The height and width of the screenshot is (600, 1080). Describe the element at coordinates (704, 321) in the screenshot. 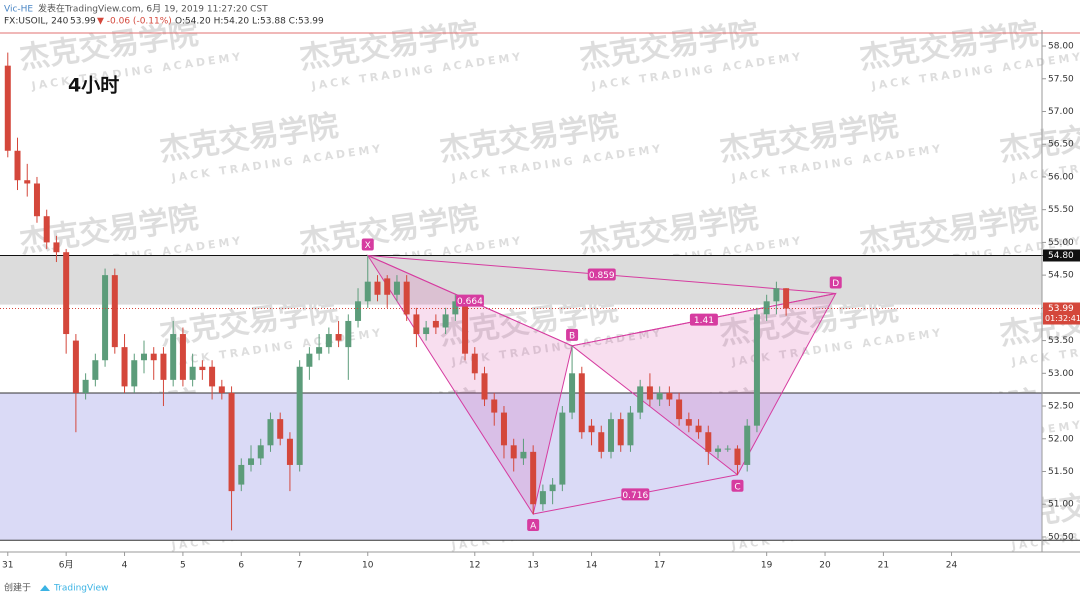

I see `ratio-label: 1.41` at that location.